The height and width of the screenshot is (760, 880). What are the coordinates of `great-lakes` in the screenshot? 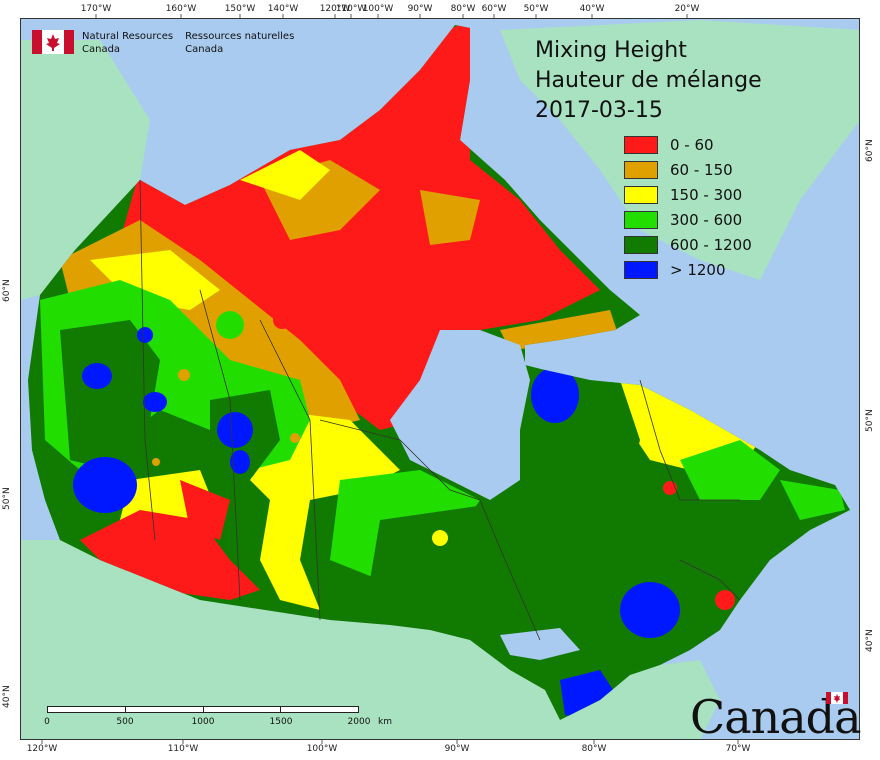 It's located at (540, 644).